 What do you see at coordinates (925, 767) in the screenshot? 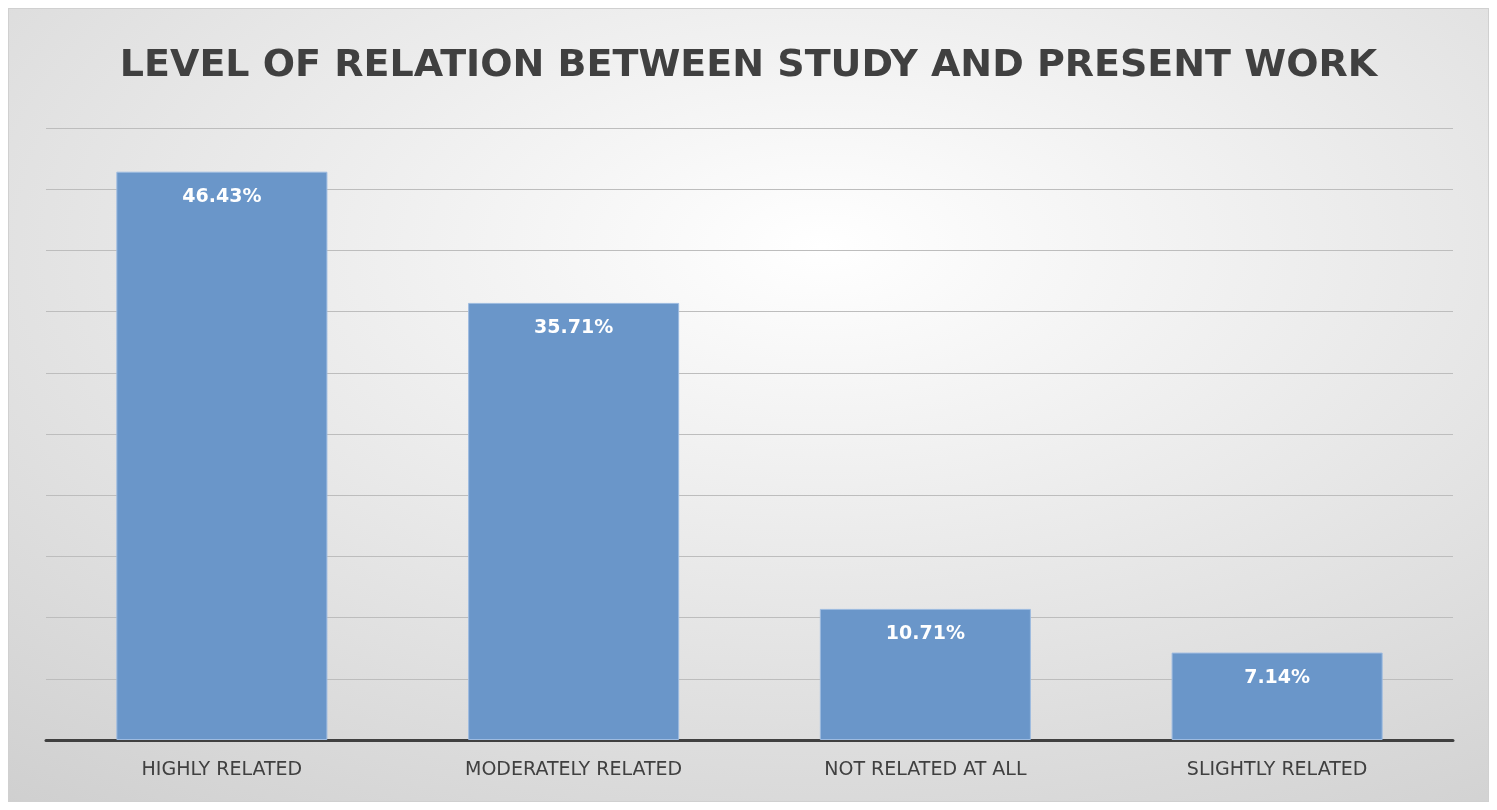
I see `x-tick-label: NOT RELATED AT ALL` at bounding box center [925, 767].